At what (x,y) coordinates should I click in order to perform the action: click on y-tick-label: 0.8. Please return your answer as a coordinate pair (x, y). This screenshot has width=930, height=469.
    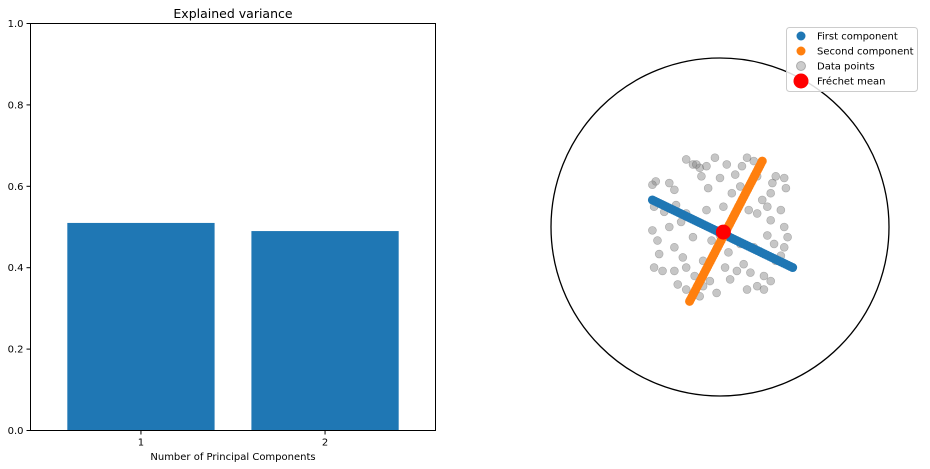
    Looking at the image, I should click on (16, 105).